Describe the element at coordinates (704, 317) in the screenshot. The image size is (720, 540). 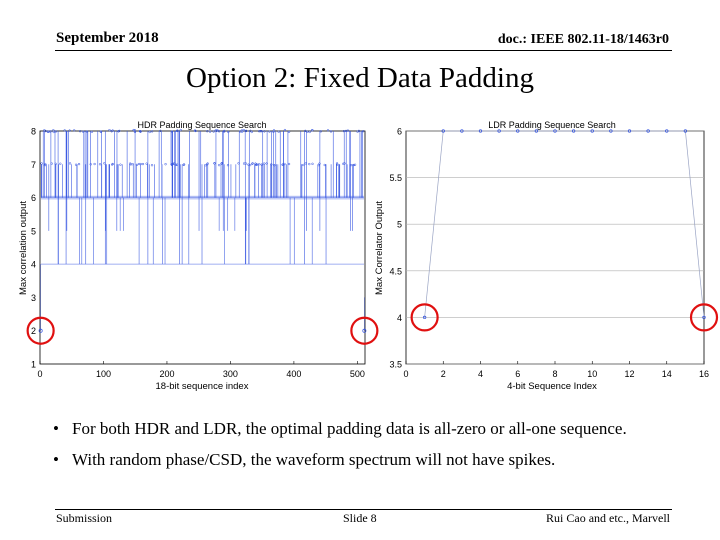
I see `ldr-highlight-circle` at that location.